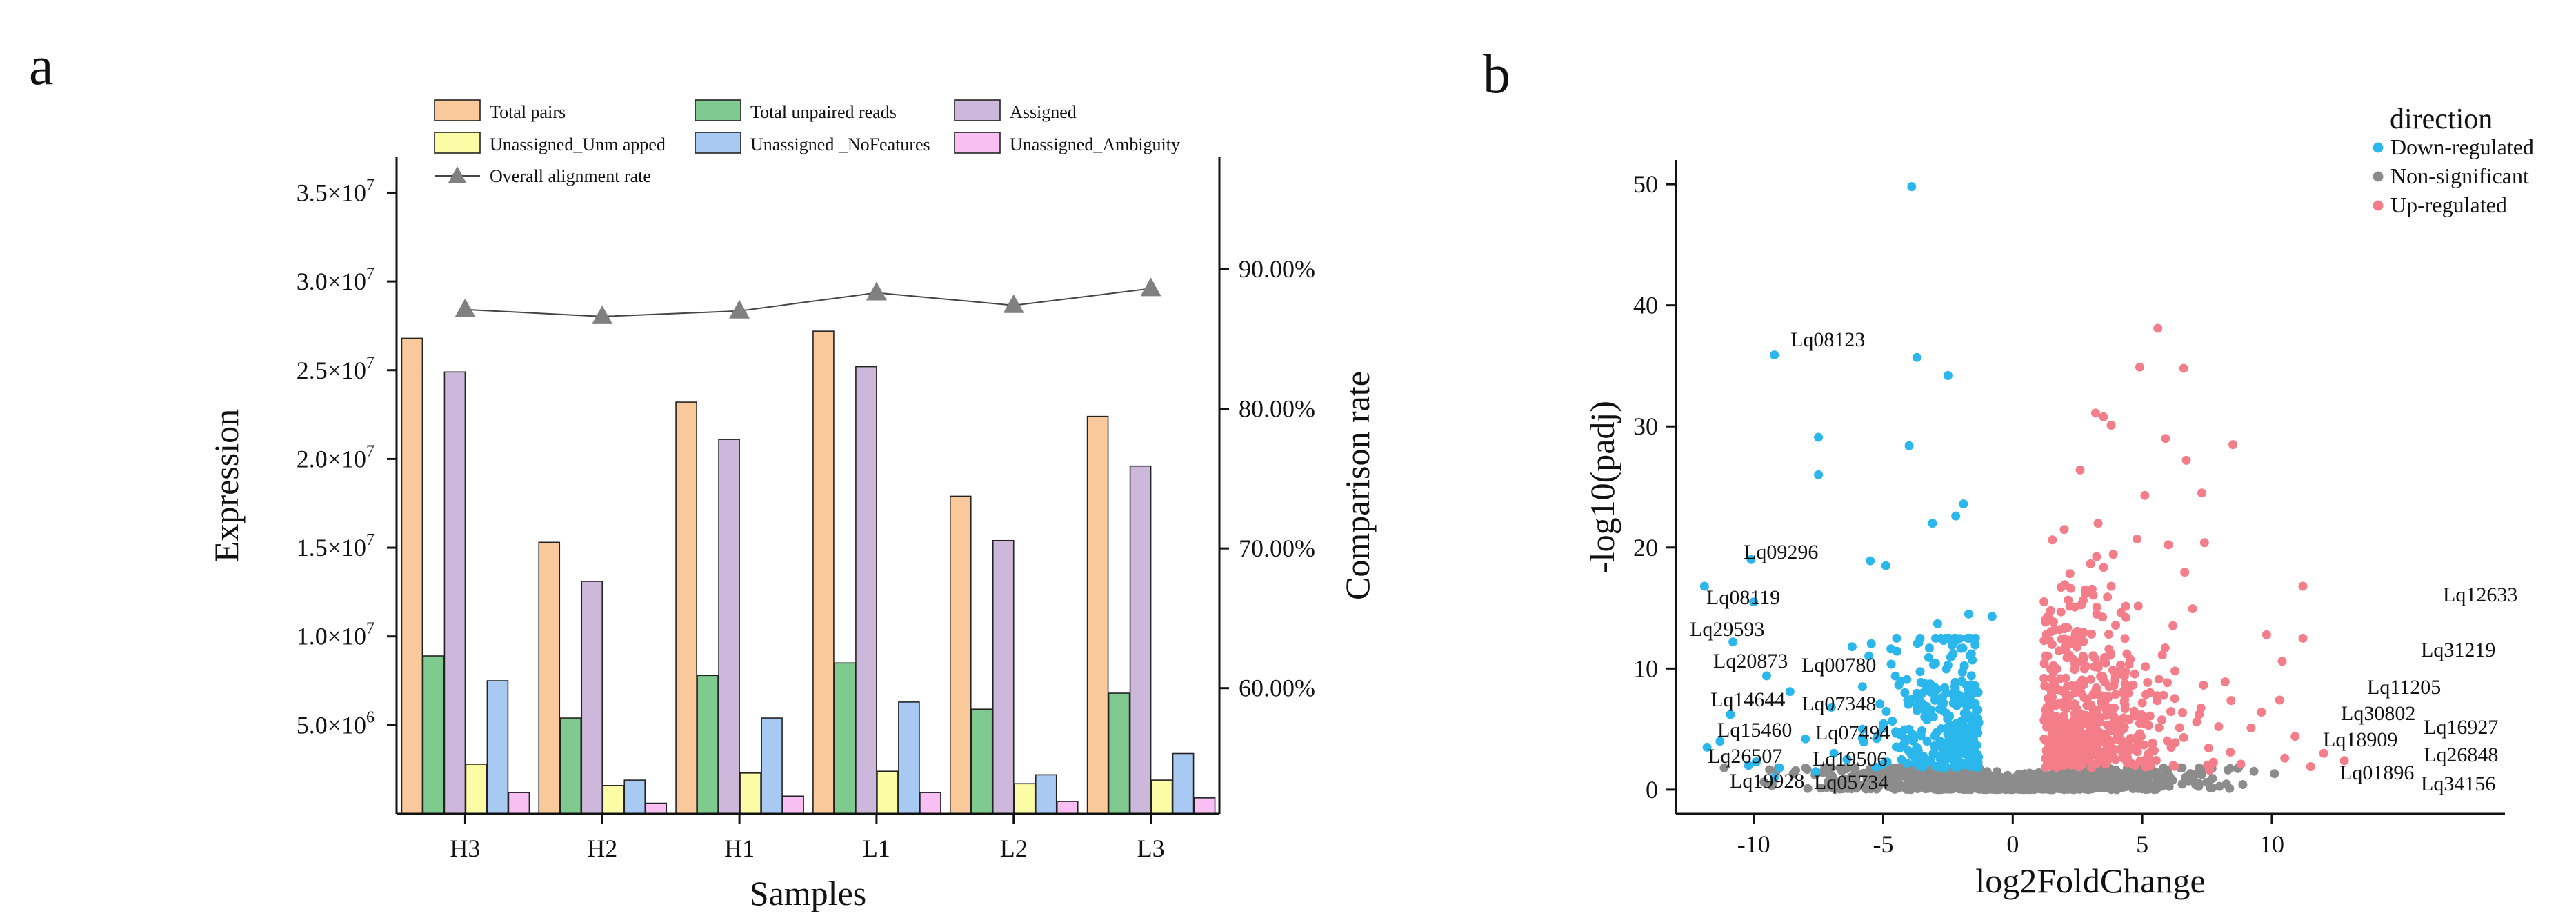  Describe the element at coordinates (2458, 783) in the screenshot. I see `gene-label: Lq34156` at that location.